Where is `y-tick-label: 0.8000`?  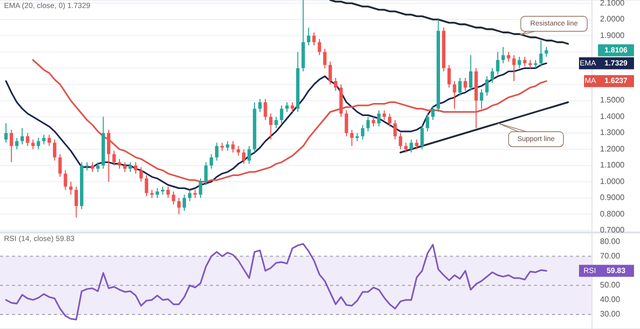
y-tick-label: 0.8000 is located at coordinates (613, 213).